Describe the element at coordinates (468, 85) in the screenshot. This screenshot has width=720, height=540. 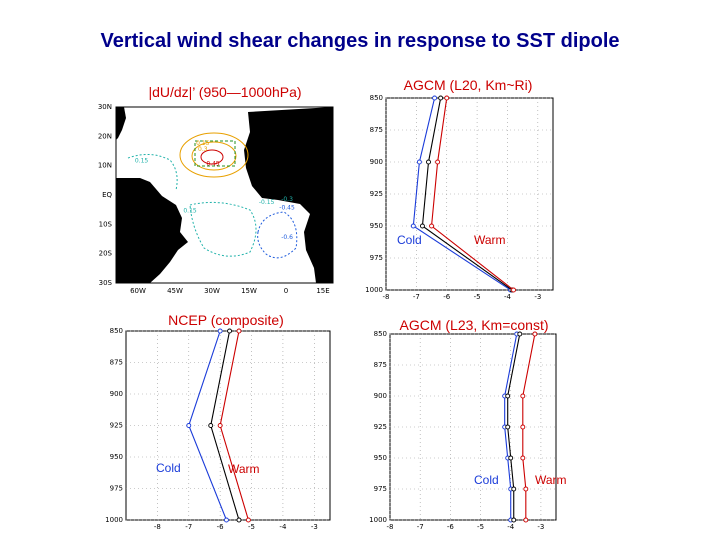
I see `panel-title: AGCM (L20, Km~Ri)` at that location.